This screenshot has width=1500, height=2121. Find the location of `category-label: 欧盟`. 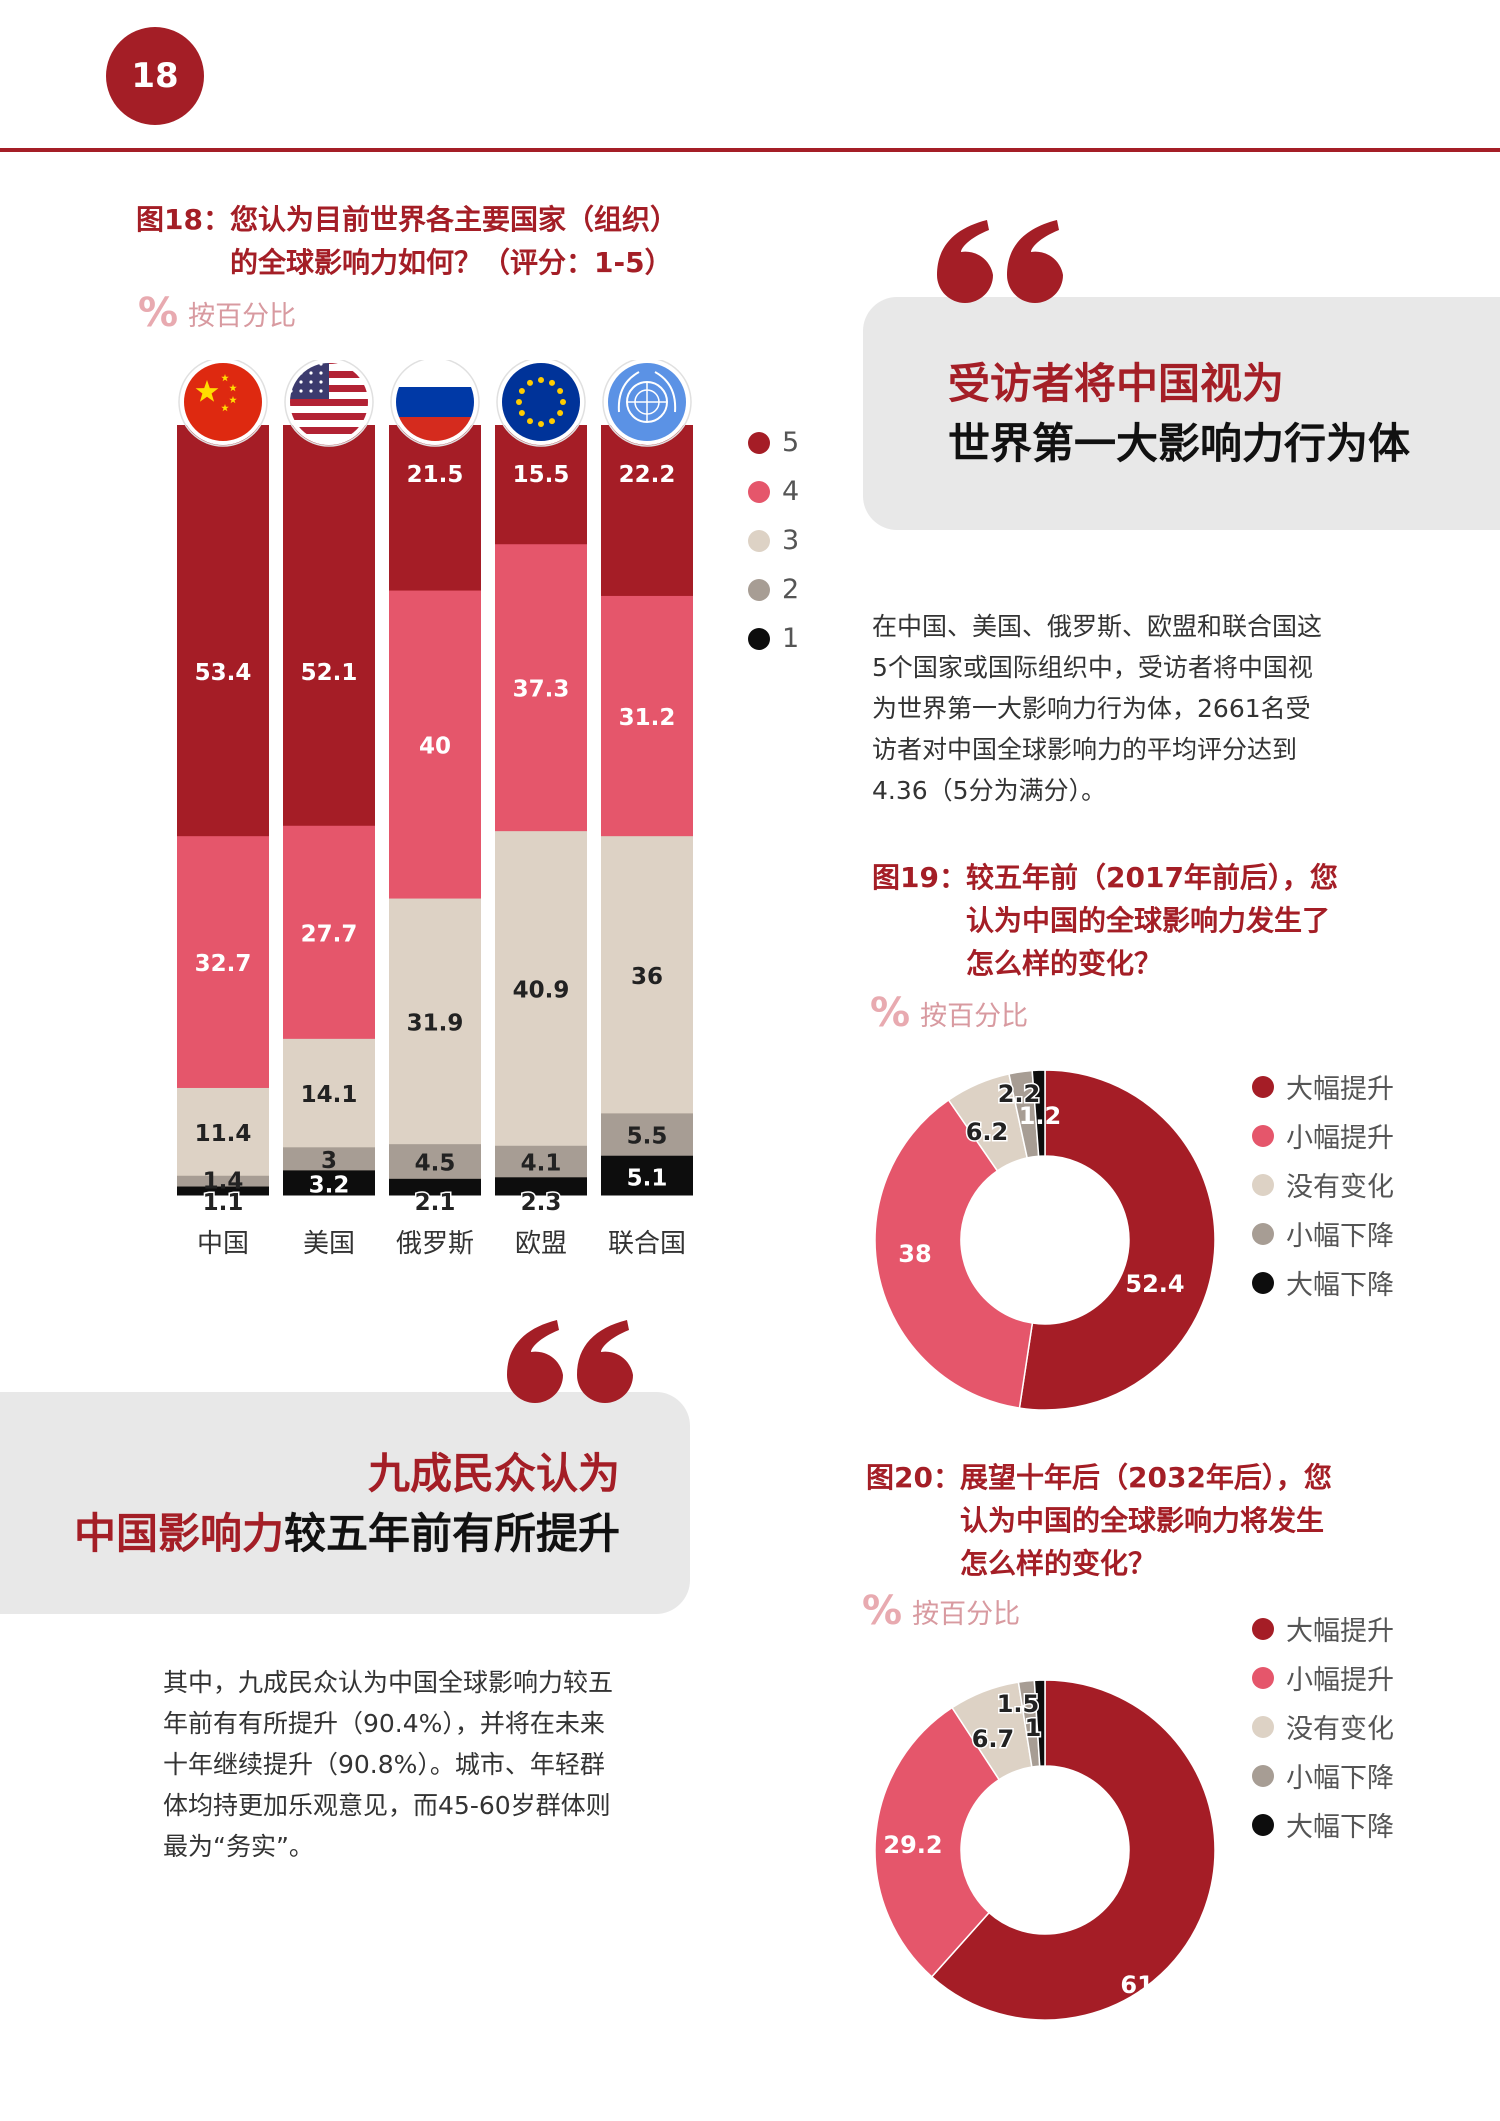

category-label: 欧盟 is located at coordinates (541, 1244).